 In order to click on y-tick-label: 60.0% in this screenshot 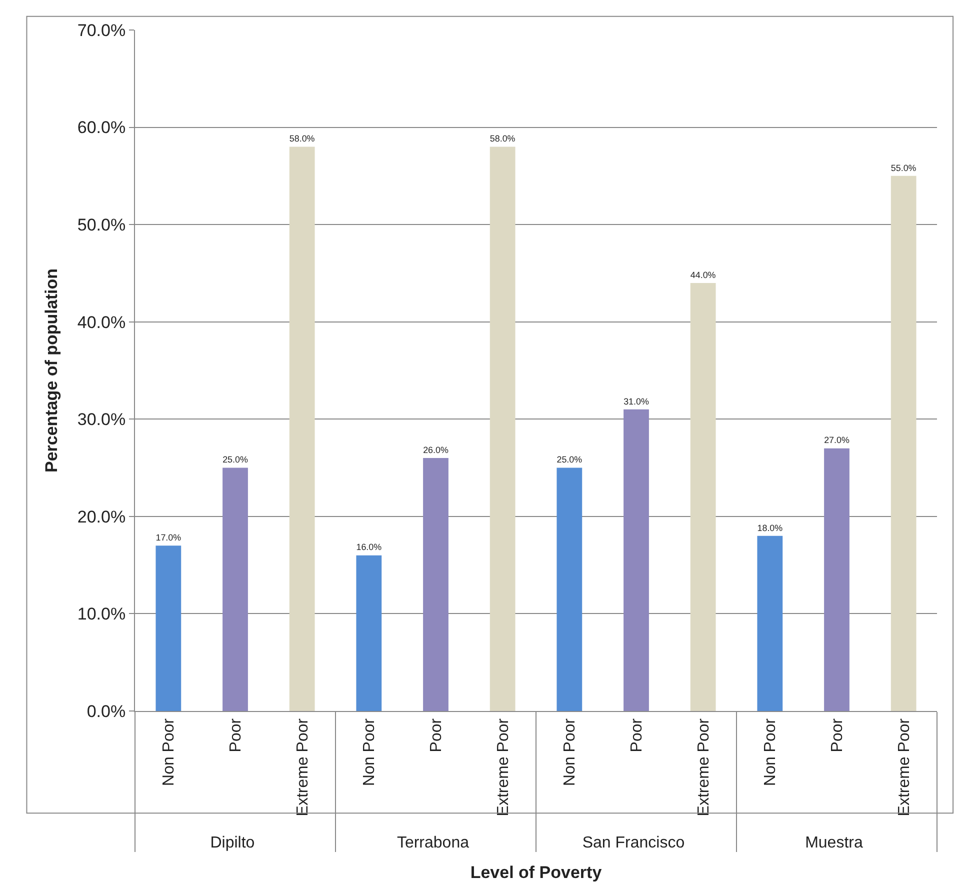, I will do `click(101, 128)`.